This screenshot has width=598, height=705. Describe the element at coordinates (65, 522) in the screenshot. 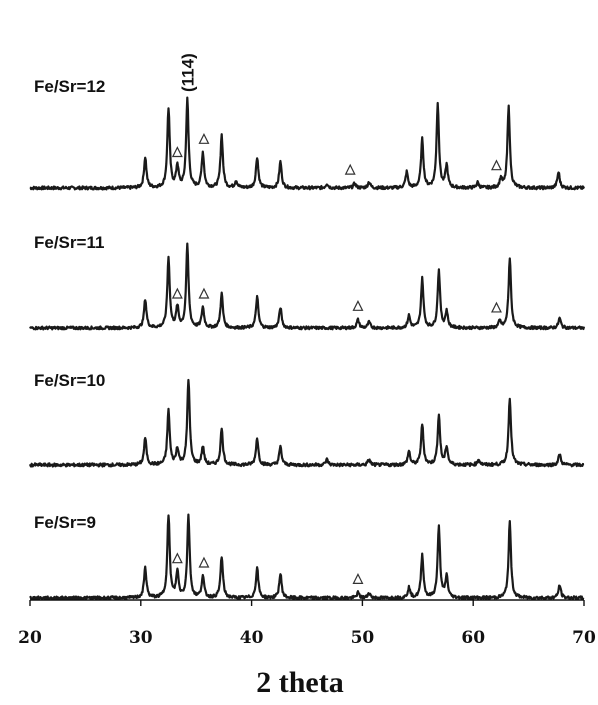

I see `series-label-4: Fe/Sr=9` at that location.